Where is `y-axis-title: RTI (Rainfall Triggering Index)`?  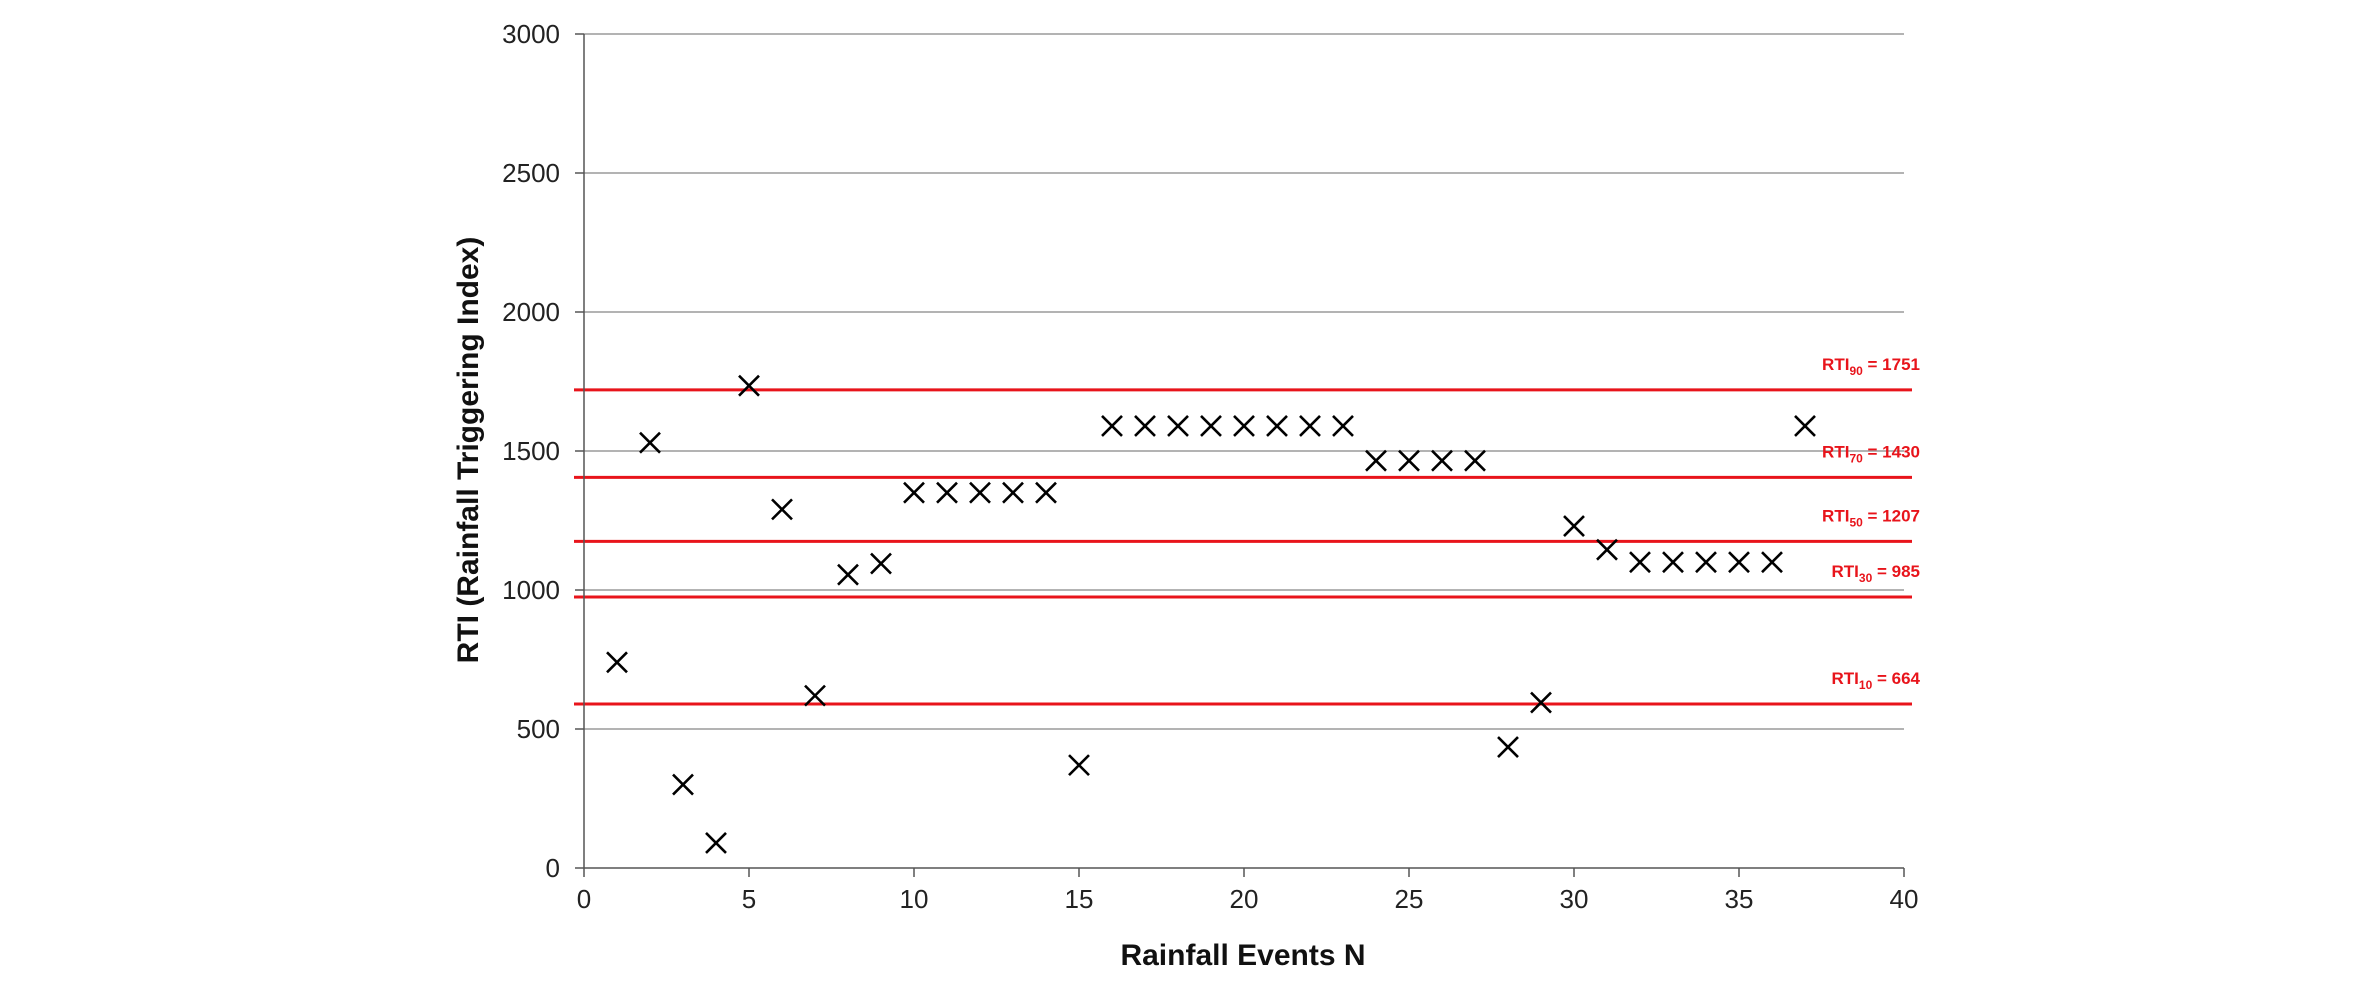
y-axis-title: RTI (Rainfall Triggering Index) is located at coordinates (468, 450).